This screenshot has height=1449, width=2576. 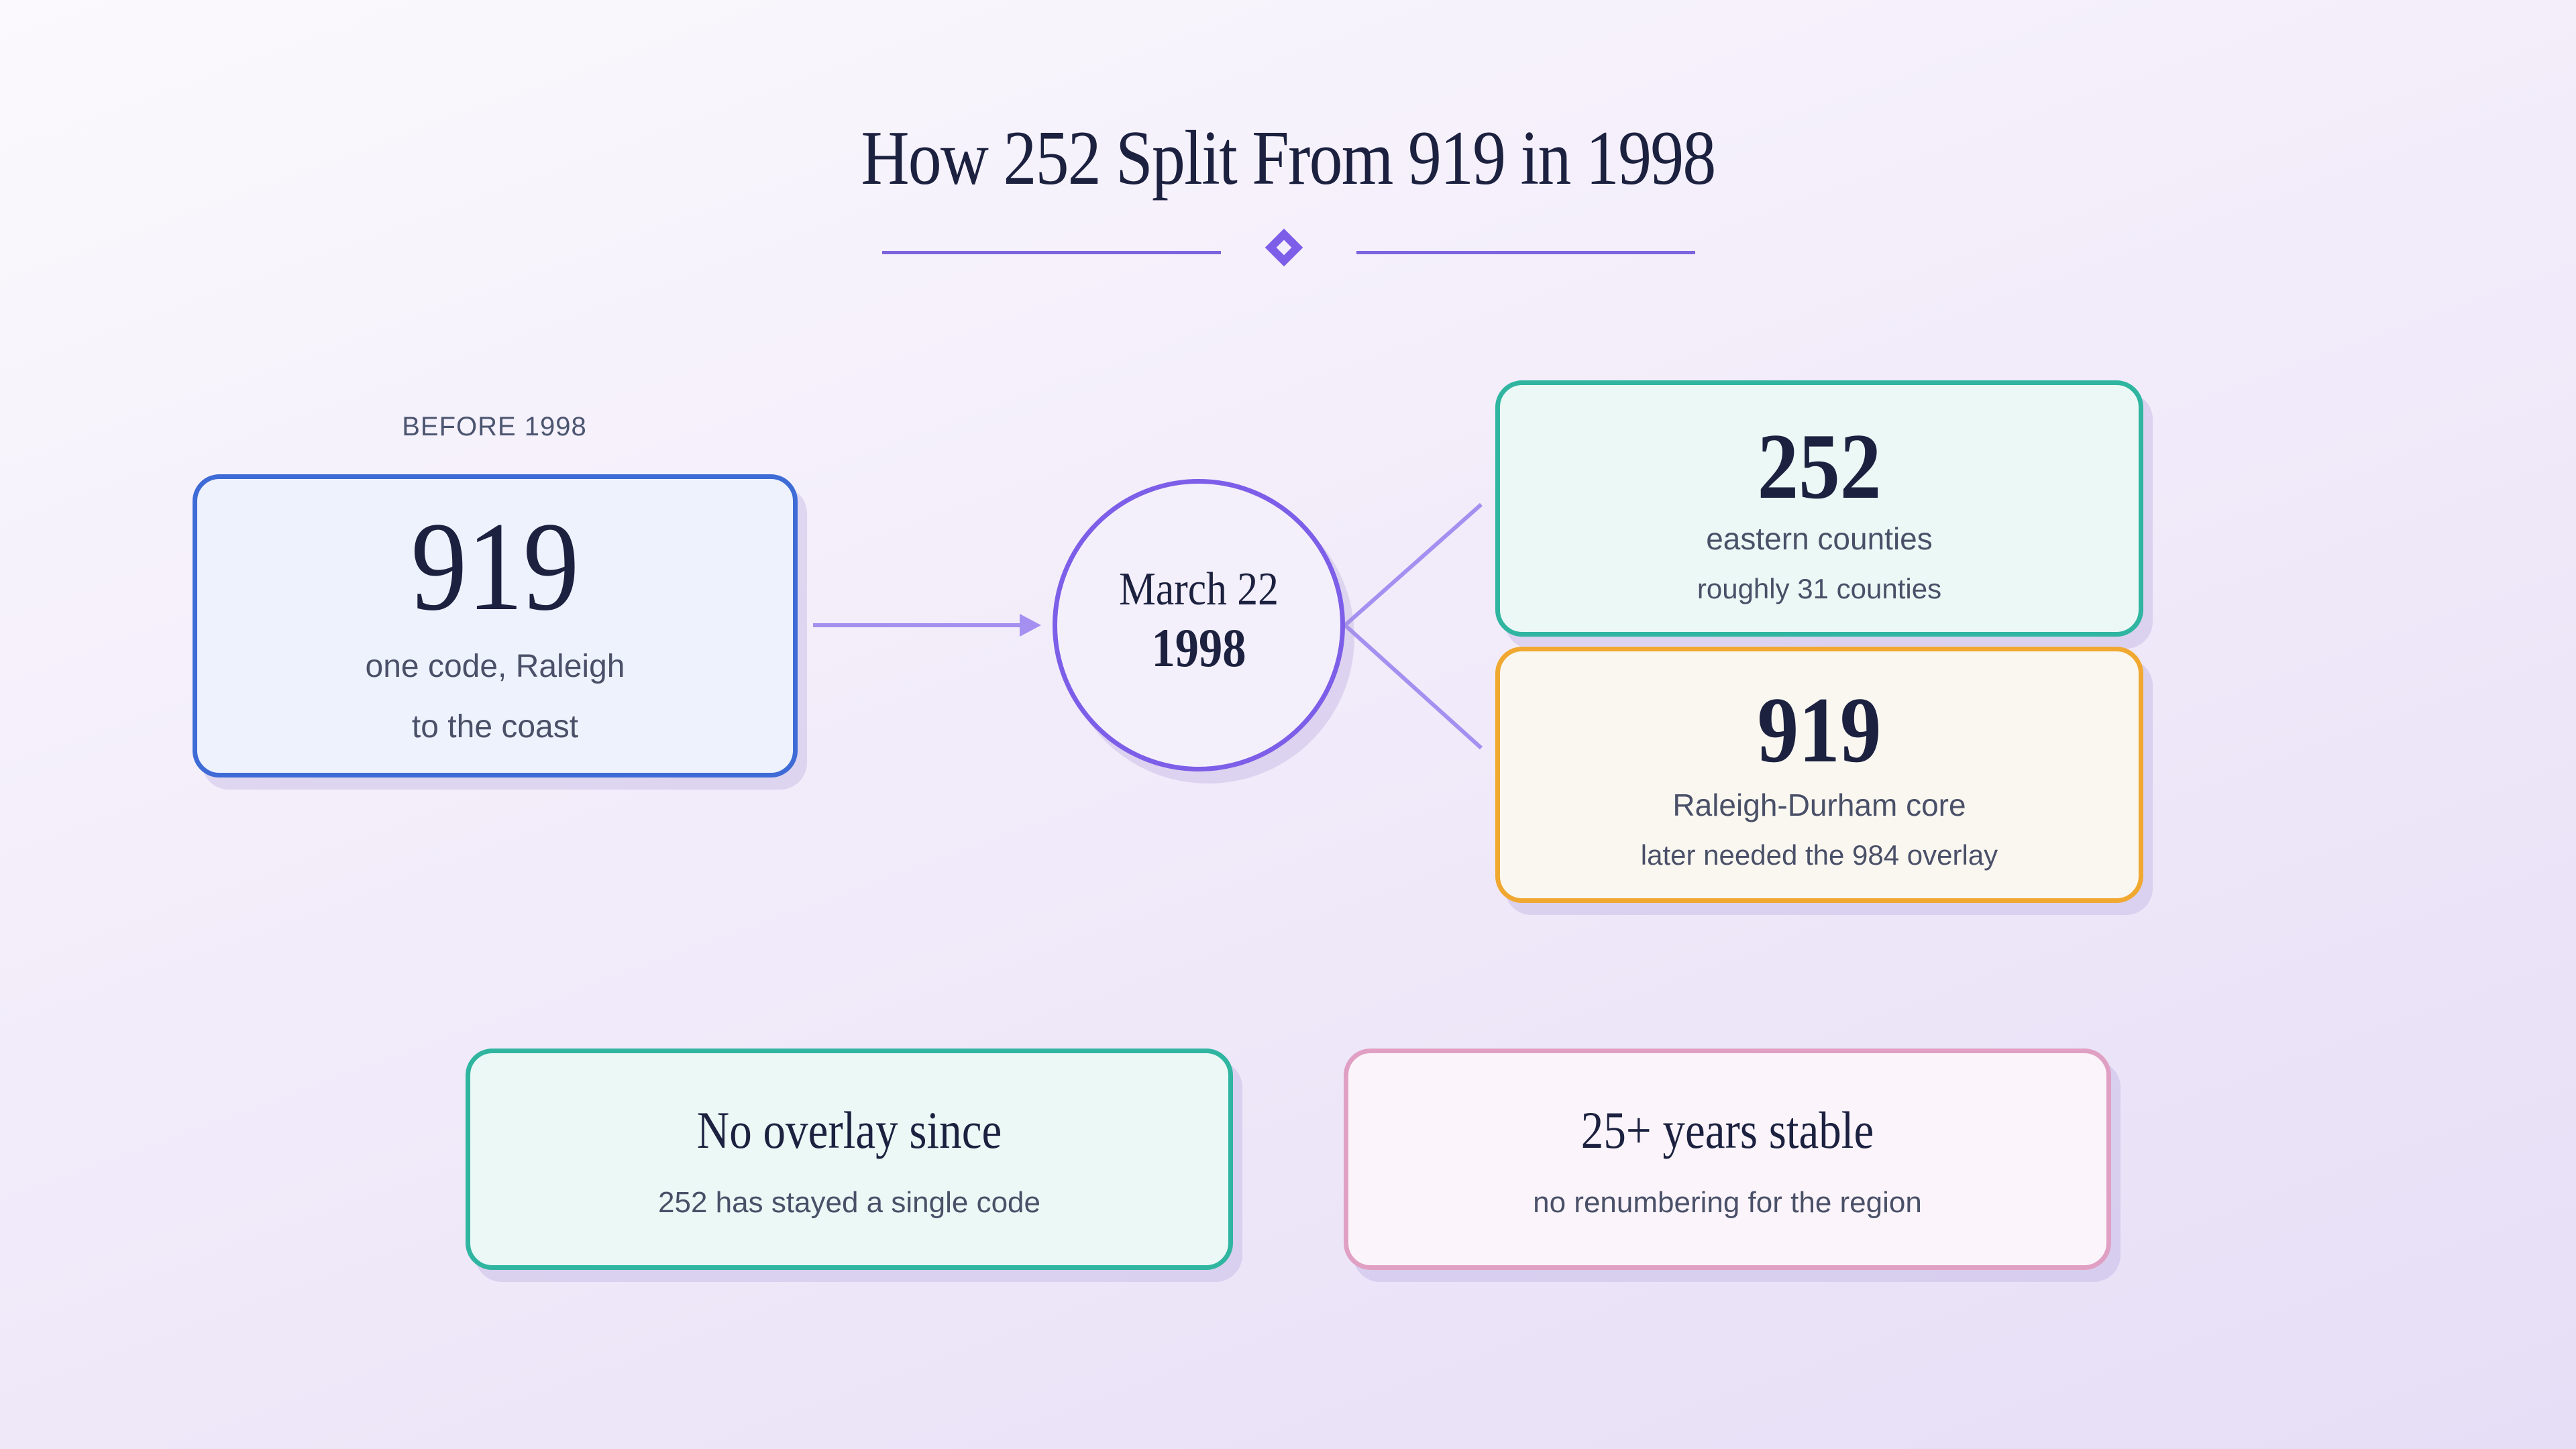 I want to click on area-code-919-after: 919, so click(x=1819, y=730).